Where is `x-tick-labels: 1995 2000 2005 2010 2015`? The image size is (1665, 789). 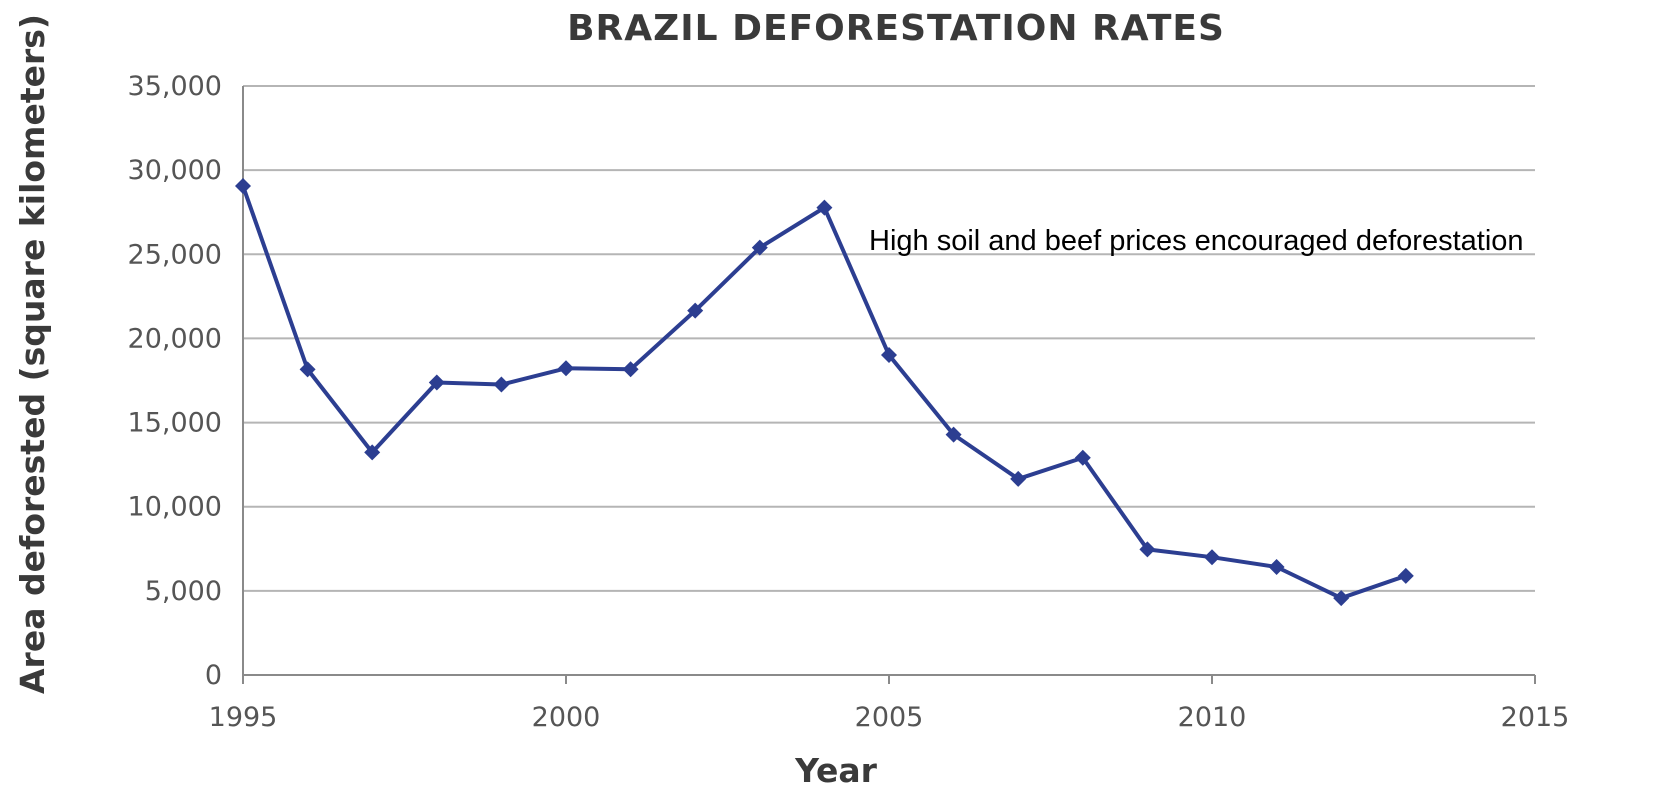
x-tick-labels: 1995 2000 2005 2010 2015 is located at coordinates (889, 717).